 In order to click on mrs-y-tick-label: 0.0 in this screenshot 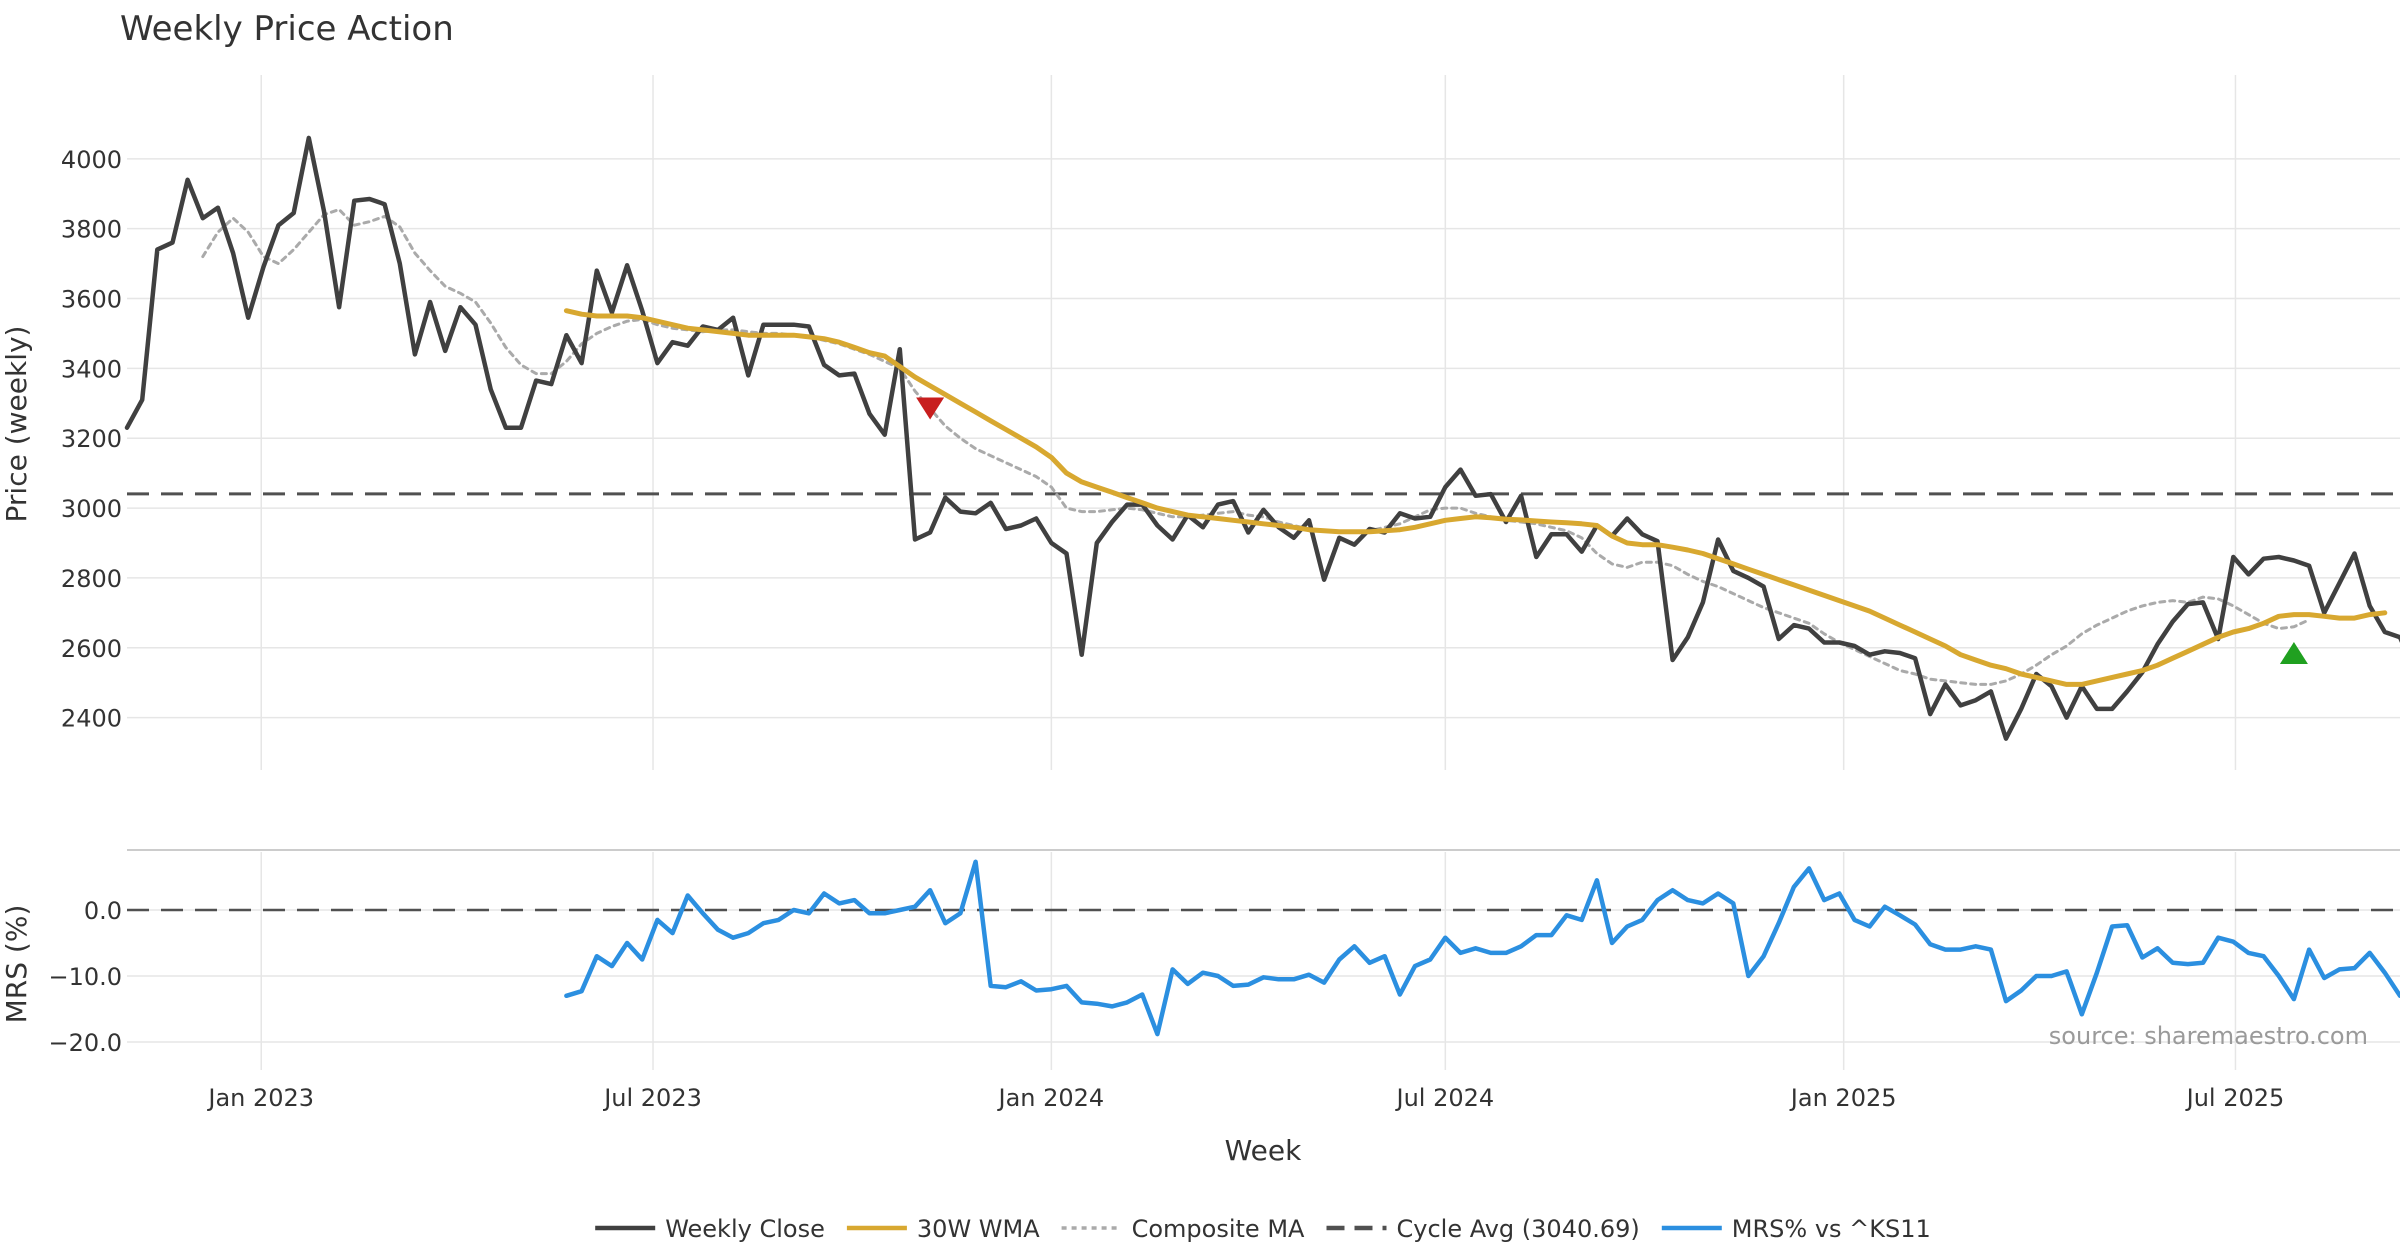, I will do `click(103, 911)`.